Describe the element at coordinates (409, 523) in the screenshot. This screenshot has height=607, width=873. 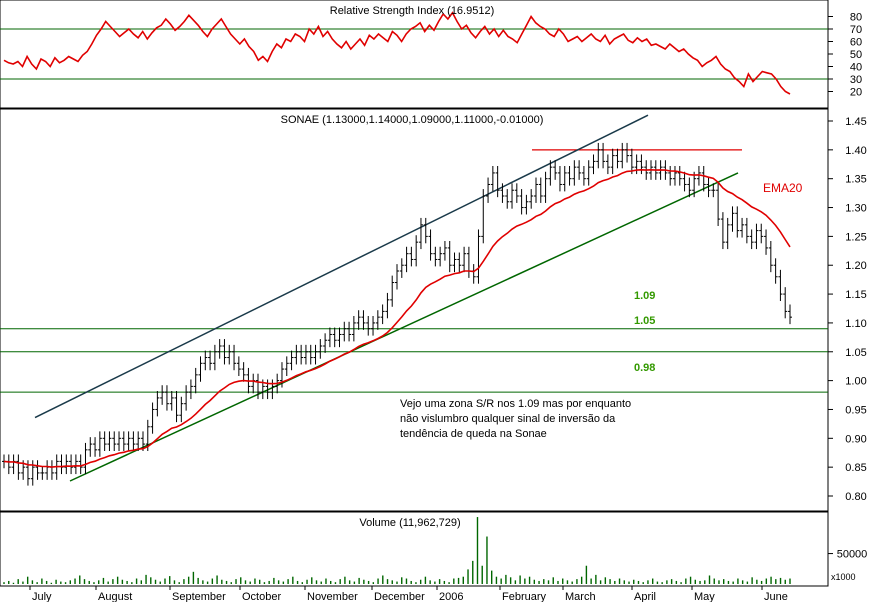
I see `volume-title: Volume (11,962,729)` at that location.